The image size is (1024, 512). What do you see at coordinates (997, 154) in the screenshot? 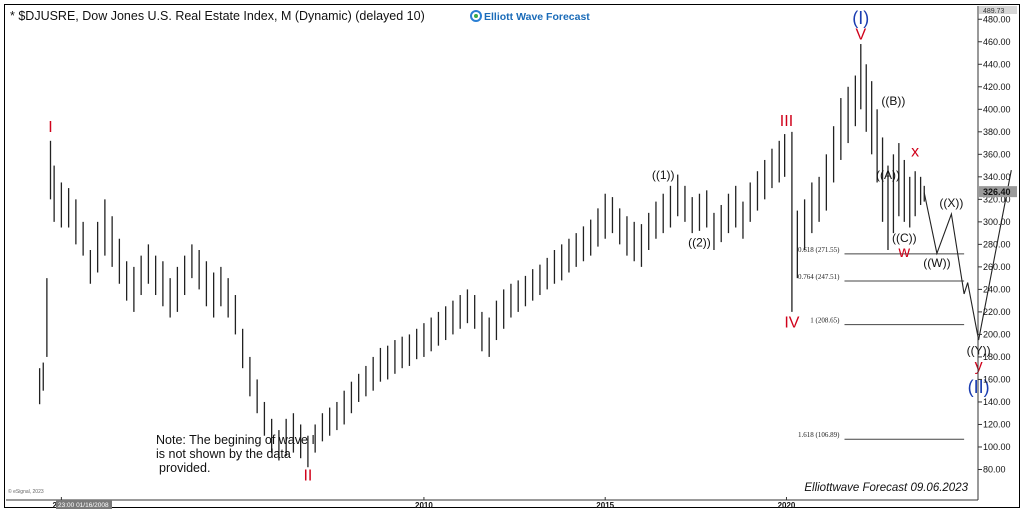
I see `y-tick-label-14: 360.00` at bounding box center [997, 154].